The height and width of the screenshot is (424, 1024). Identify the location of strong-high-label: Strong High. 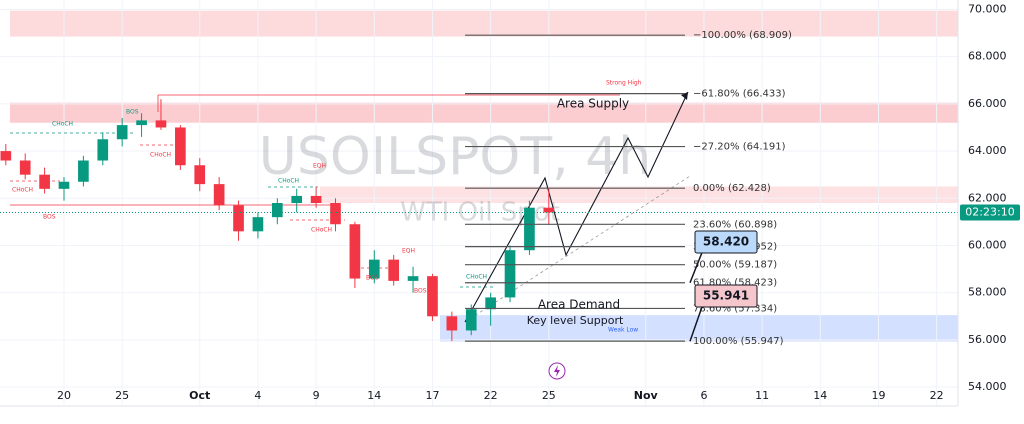
(624, 83).